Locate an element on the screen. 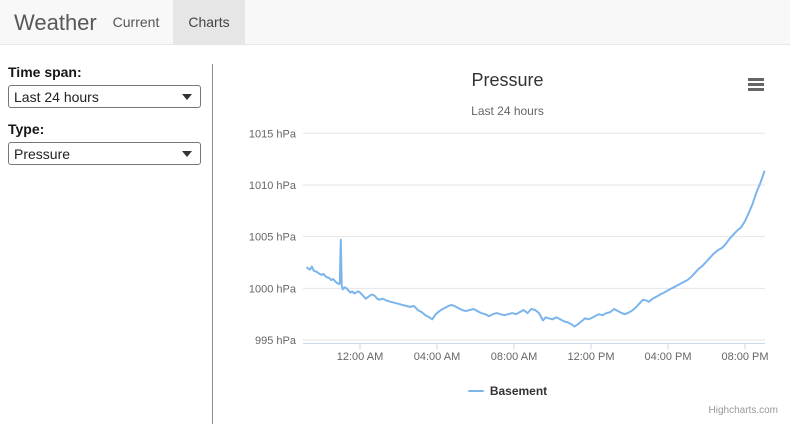  time-span-label: Time span: is located at coordinates (45, 72).